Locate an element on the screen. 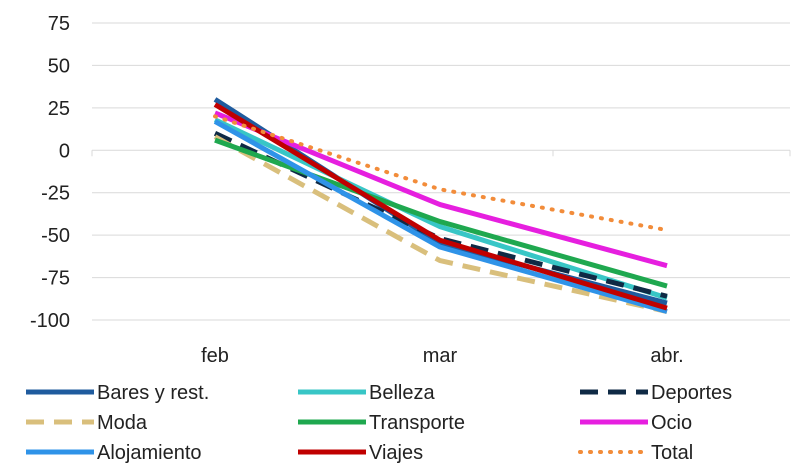 Image resolution: width=800 pixels, height=465 pixels. y-tick-label: -100 is located at coordinates (50, 321).